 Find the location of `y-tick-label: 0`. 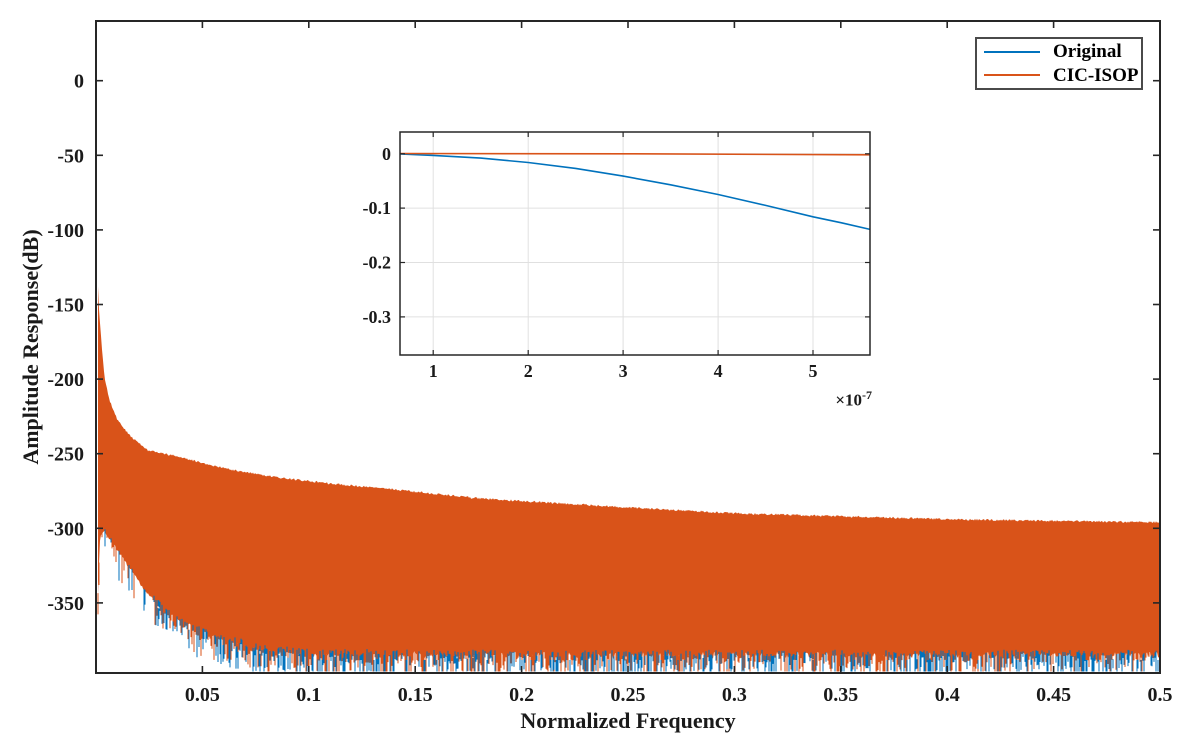

y-tick-label: 0 is located at coordinates (79, 82).